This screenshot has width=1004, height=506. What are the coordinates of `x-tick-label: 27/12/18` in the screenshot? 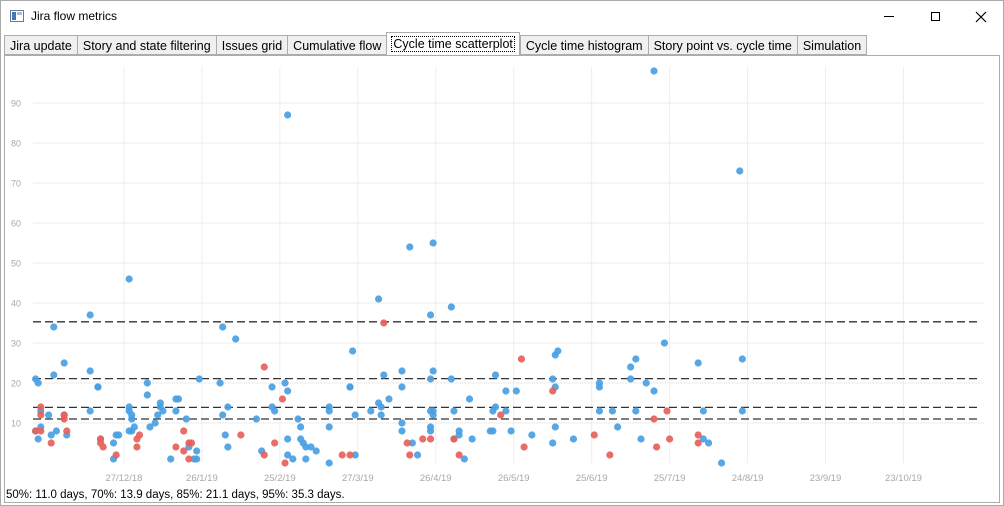 It's located at (123, 478).